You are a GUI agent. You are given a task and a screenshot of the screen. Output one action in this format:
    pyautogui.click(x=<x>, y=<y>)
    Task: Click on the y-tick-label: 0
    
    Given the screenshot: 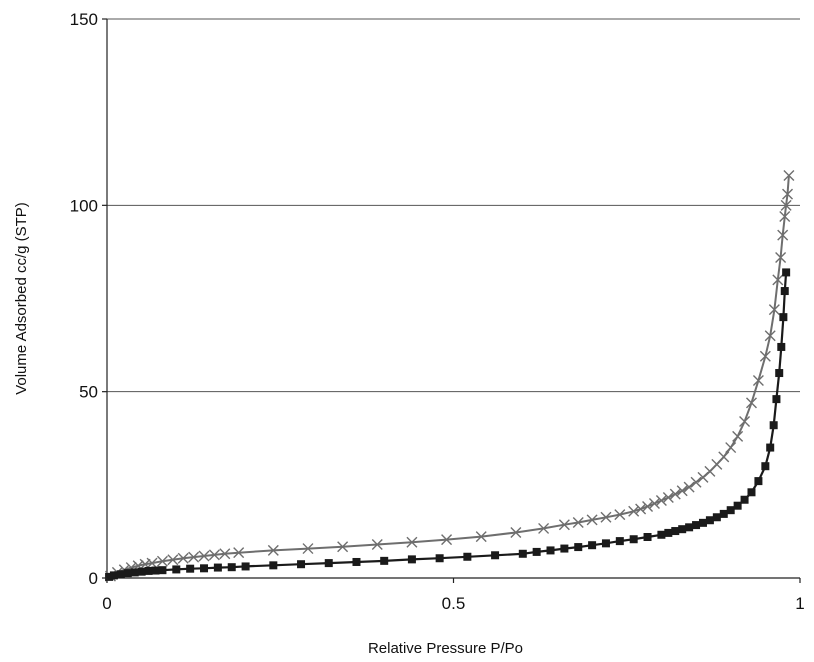 What is the action you would take?
    pyautogui.click(x=93, y=578)
    